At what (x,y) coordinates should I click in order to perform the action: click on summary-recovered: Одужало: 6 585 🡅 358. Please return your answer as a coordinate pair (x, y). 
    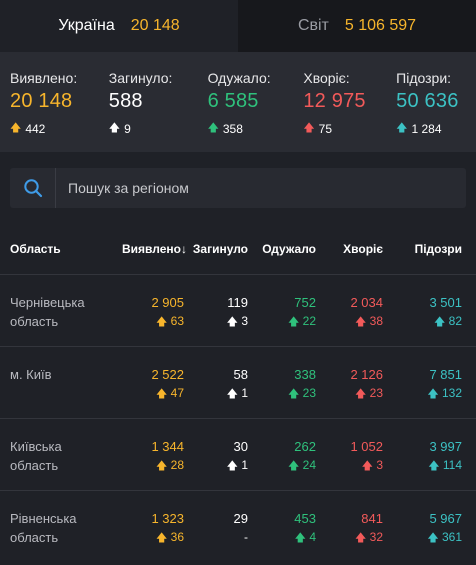
    Looking at the image, I should click on (256, 111).